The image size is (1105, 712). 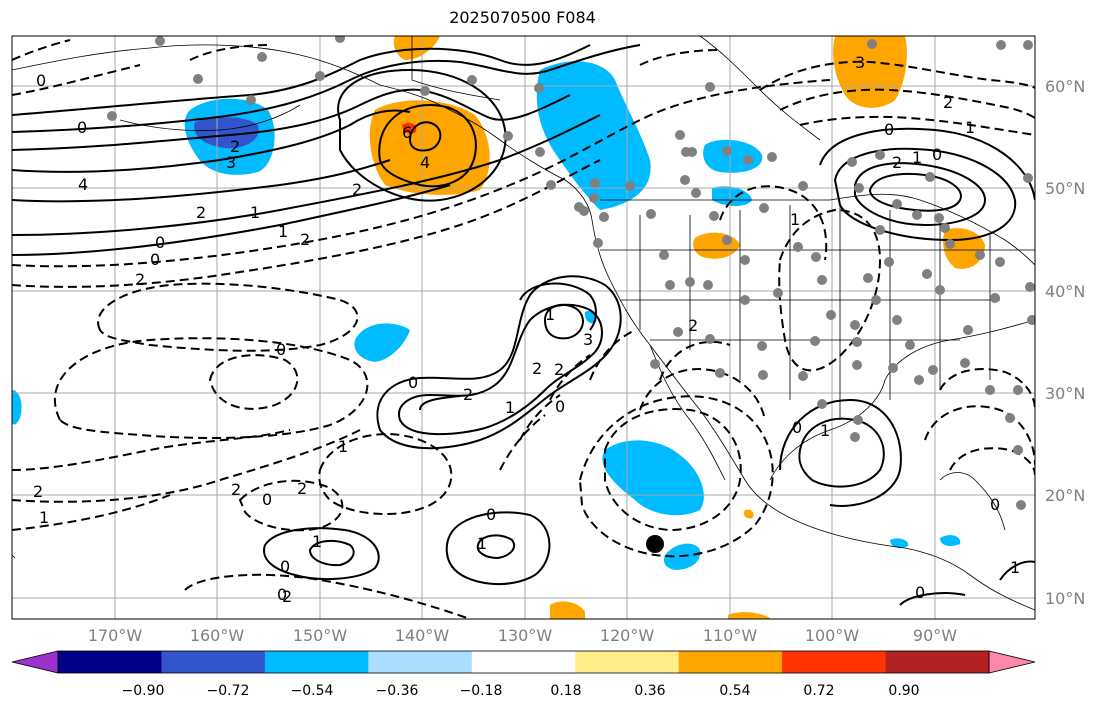 I want to click on lon-label: 130°W, so click(x=525, y=635).